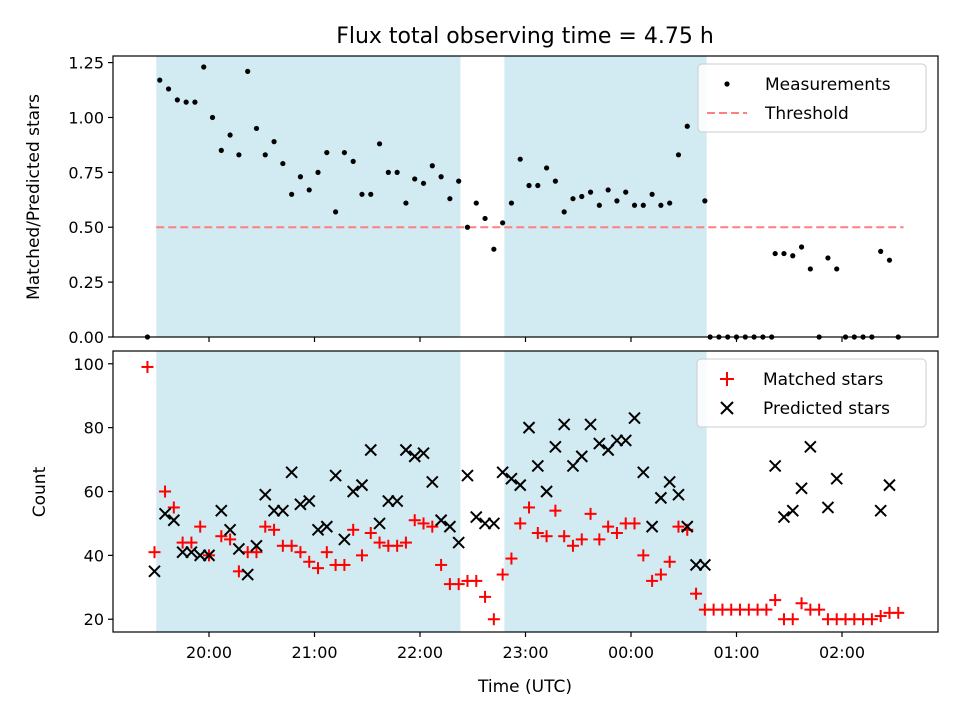 This screenshot has height=720, width=960. I want to click on legend-threshold-label: Threshold, so click(806, 114).